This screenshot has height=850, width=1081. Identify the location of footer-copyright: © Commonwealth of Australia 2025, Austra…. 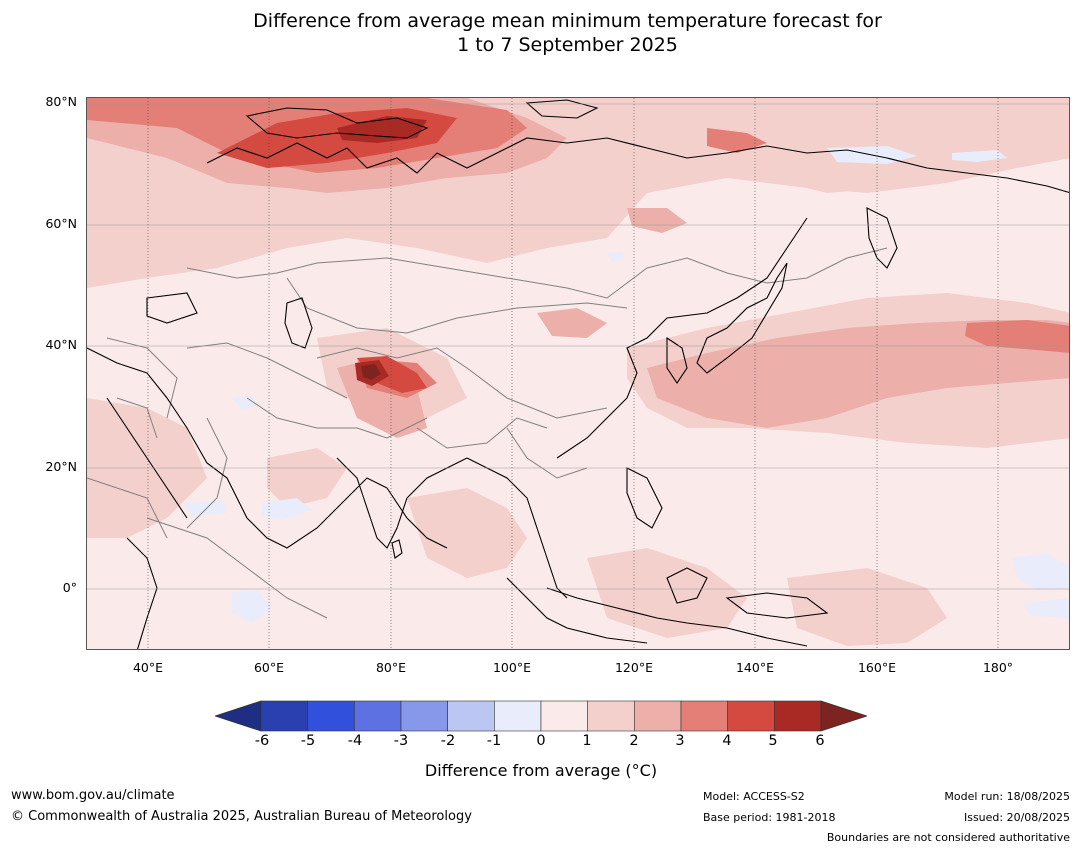
(241, 816).